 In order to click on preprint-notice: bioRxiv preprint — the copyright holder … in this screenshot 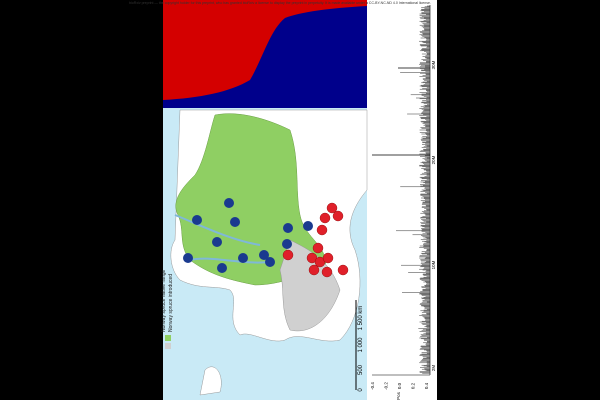, I will do `click(280, 3)`.